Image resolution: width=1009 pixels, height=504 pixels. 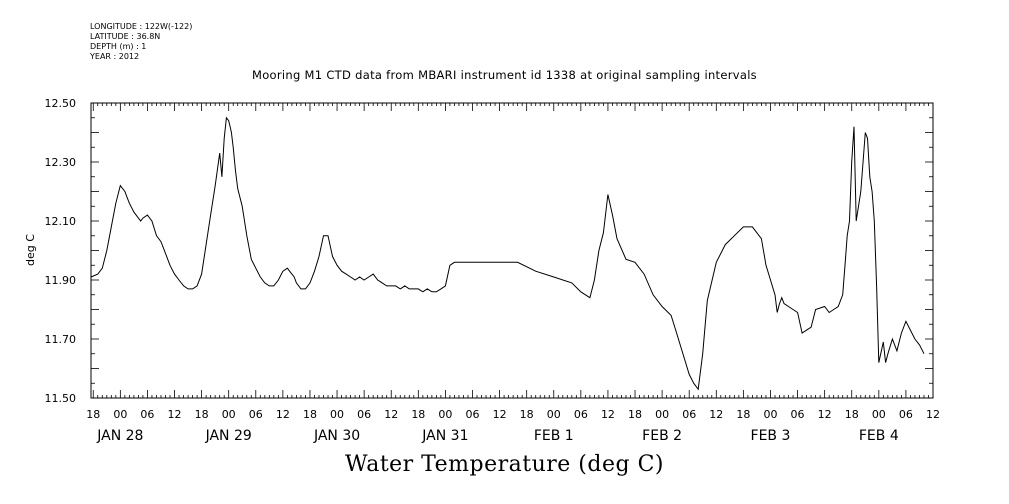 What do you see at coordinates (61, 103) in the screenshot?
I see `y-tick-label: 12.50` at bounding box center [61, 103].